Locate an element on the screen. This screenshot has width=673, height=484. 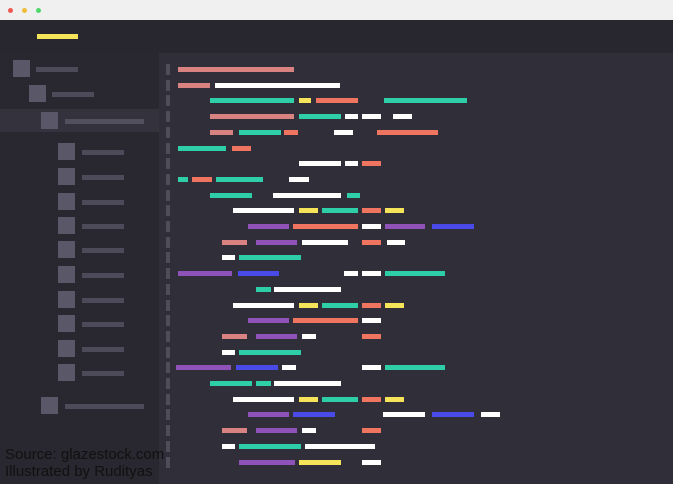
active-file-tab is located at coordinates (57, 36).